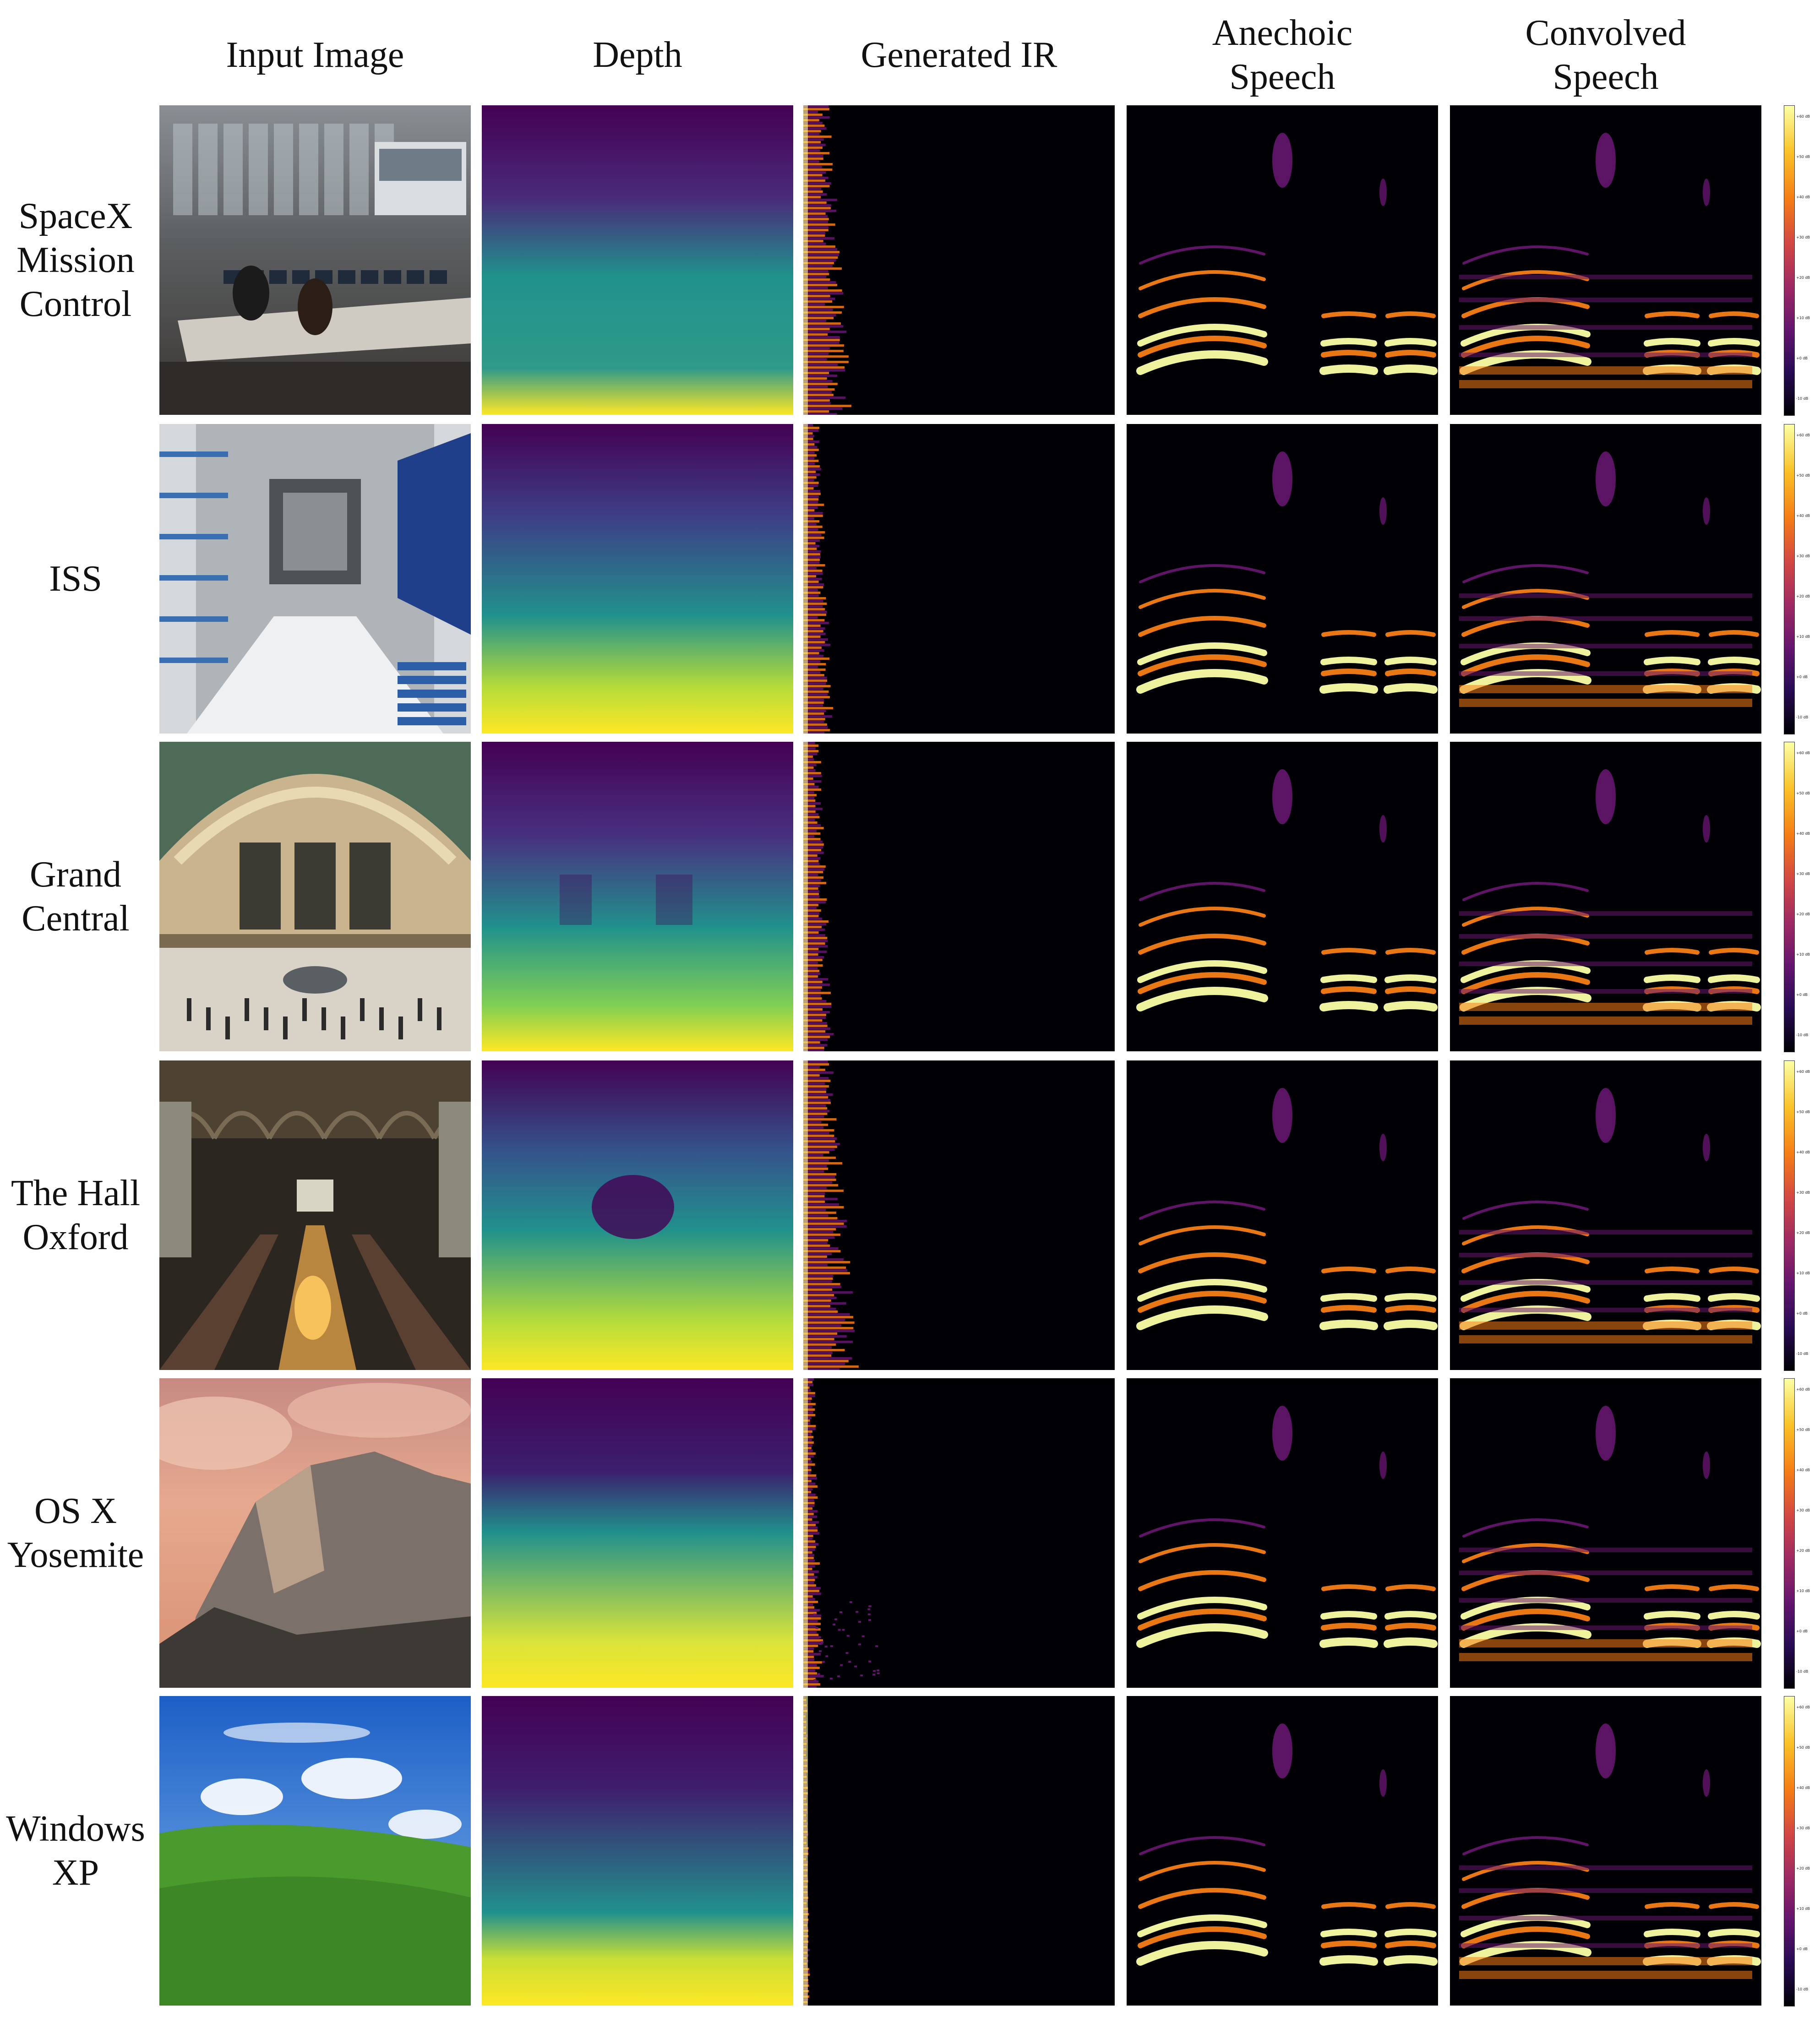 The image size is (1820, 2017). I want to click on column-header: Convolved Speech, so click(1605, 55).